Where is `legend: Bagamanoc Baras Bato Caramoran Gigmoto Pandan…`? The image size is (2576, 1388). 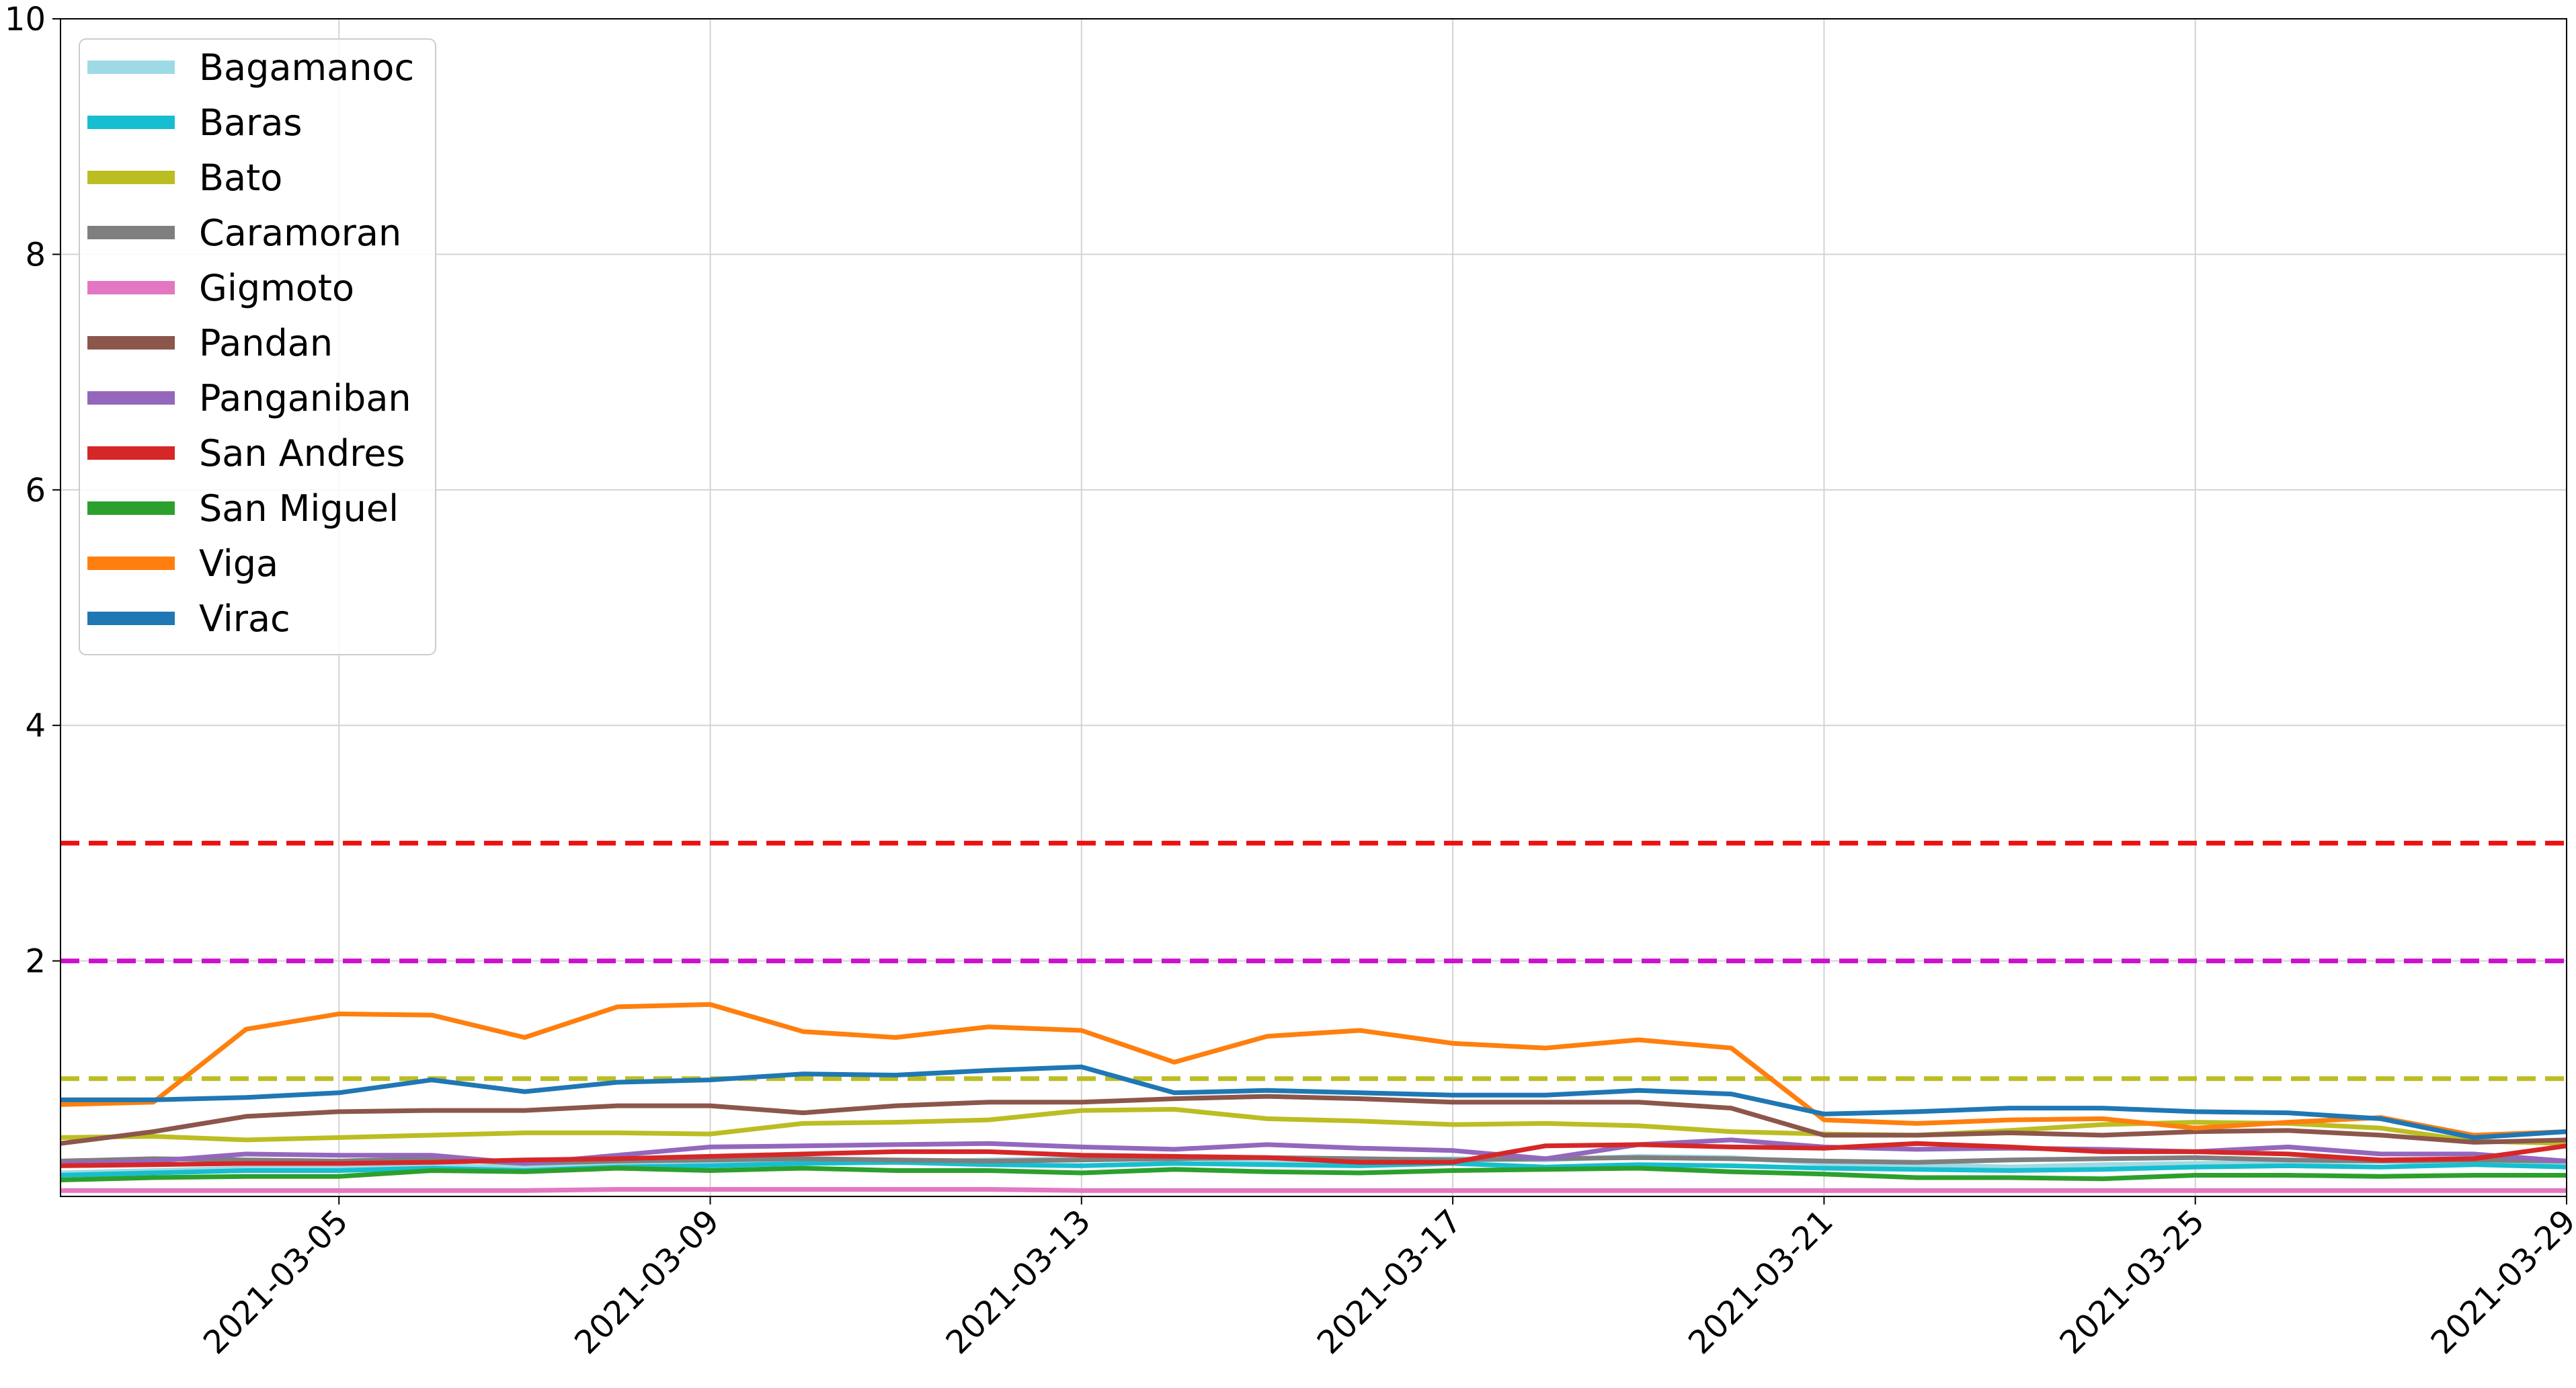
legend: Bagamanoc Baras Bato Caramoran Gigmoto Pandan… is located at coordinates (257, 346).